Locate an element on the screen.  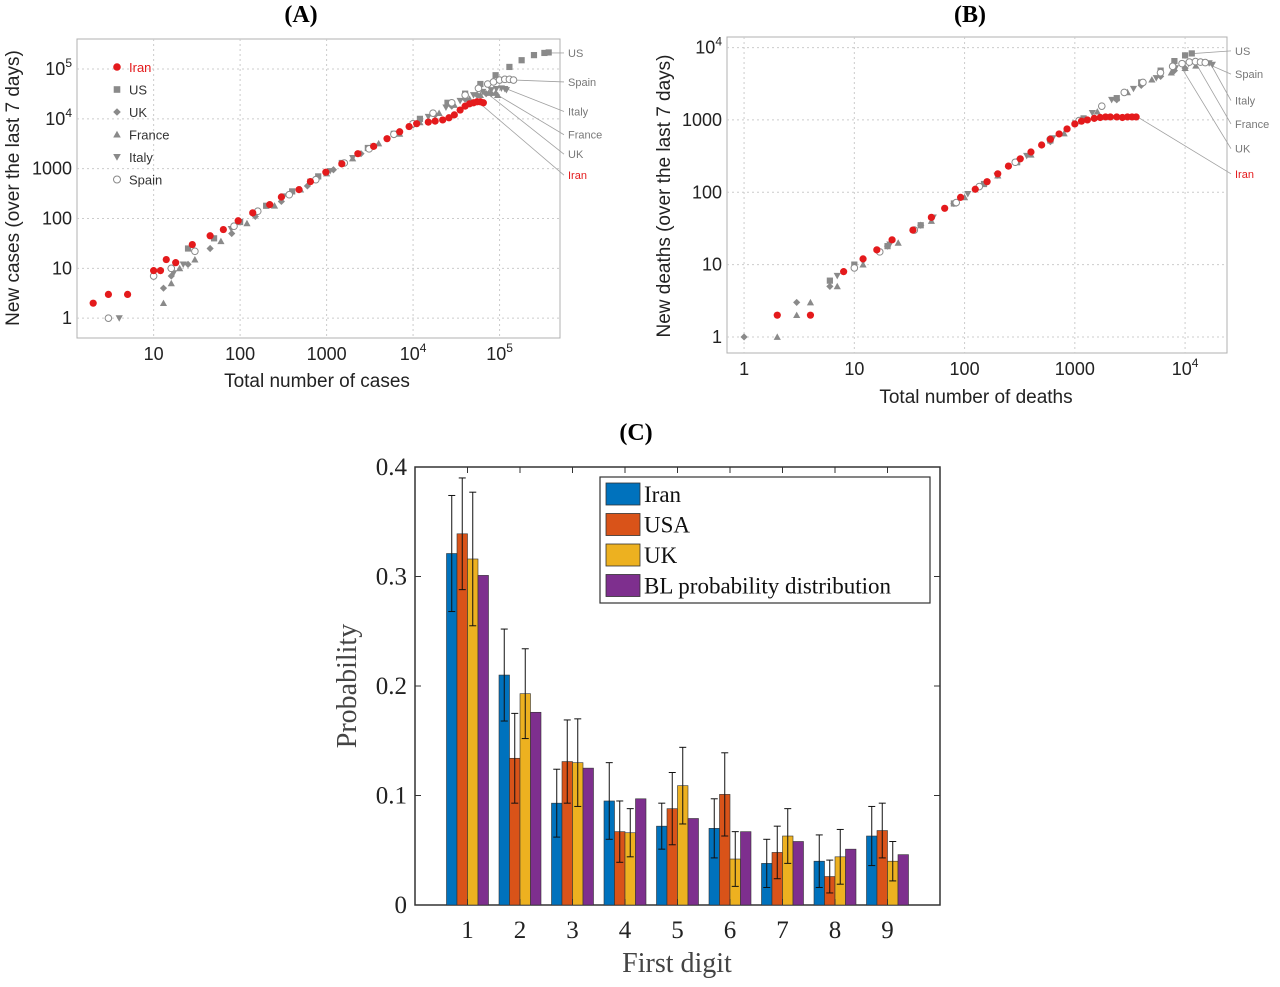
chart-a-points is located at coordinates (320, 185).